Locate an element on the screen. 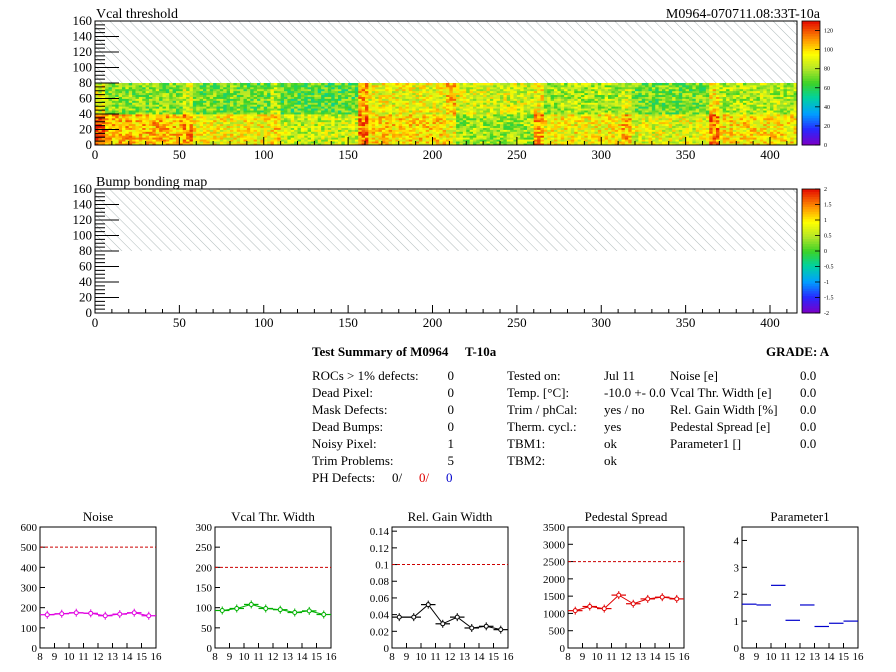 The image size is (896, 672). ph-defects-value-3: 0 is located at coordinates (449, 477).